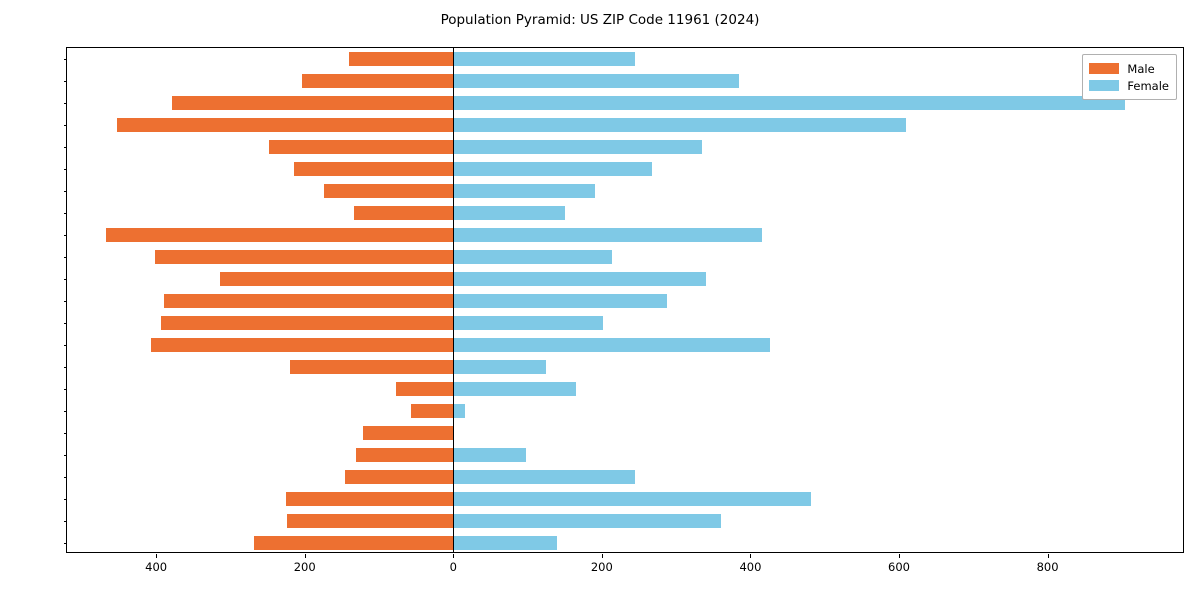 The height and width of the screenshot is (600, 1200). I want to click on legend-item-male: Male, so click(1129, 68).